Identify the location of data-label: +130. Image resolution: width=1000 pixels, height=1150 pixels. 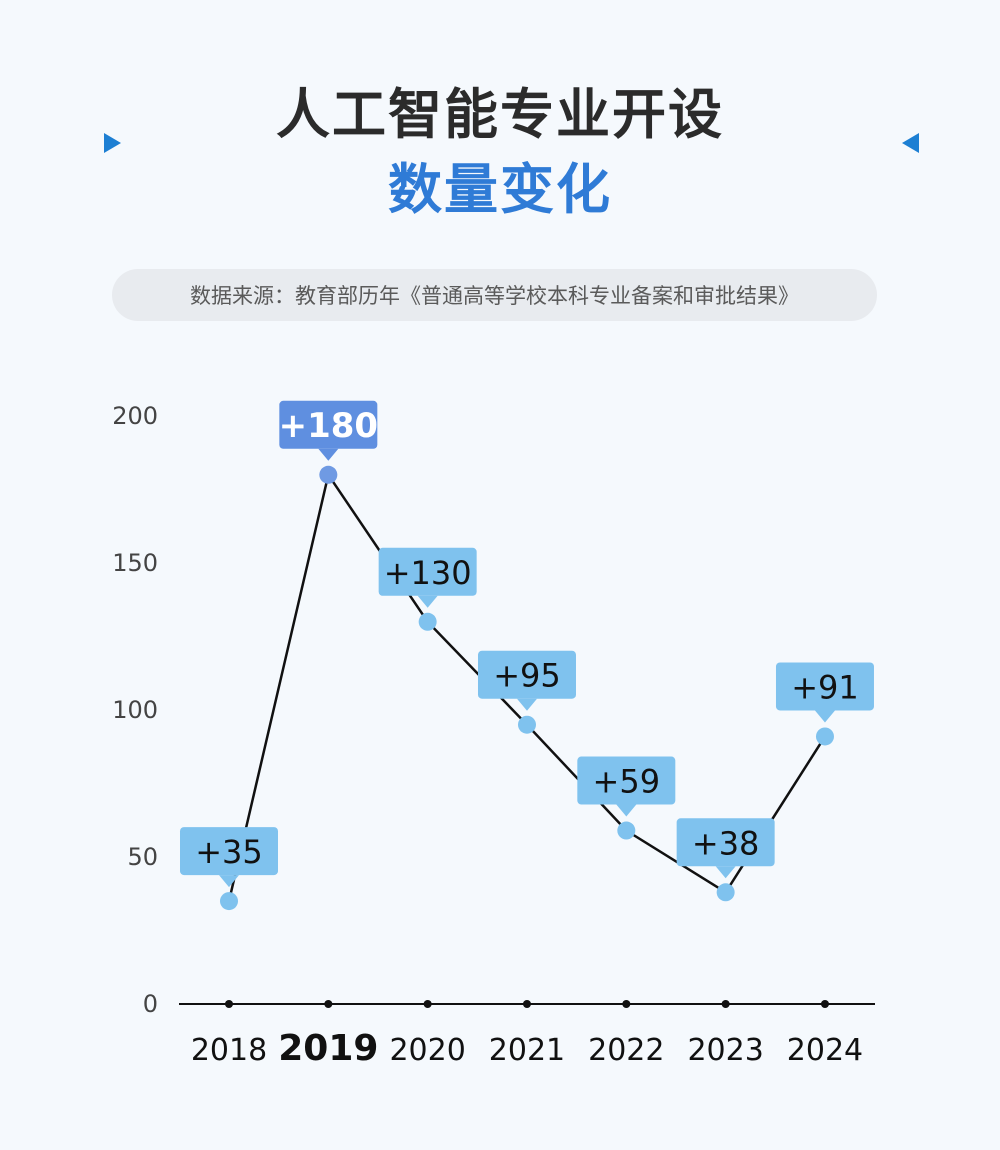
(428, 573).